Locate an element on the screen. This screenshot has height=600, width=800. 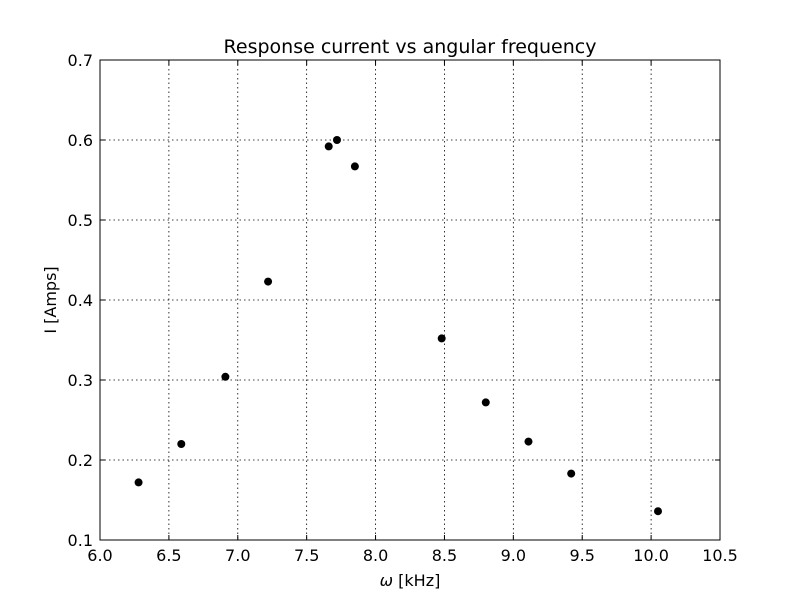
y-axis-label: I [Amps] is located at coordinates (50, 299).